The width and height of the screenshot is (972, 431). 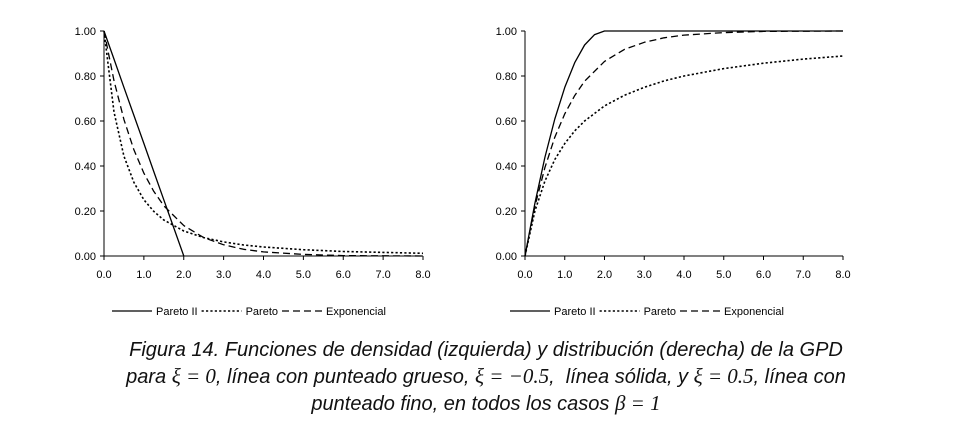 I want to click on right-legend-label: Exponencial, so click(x=754, y=312).